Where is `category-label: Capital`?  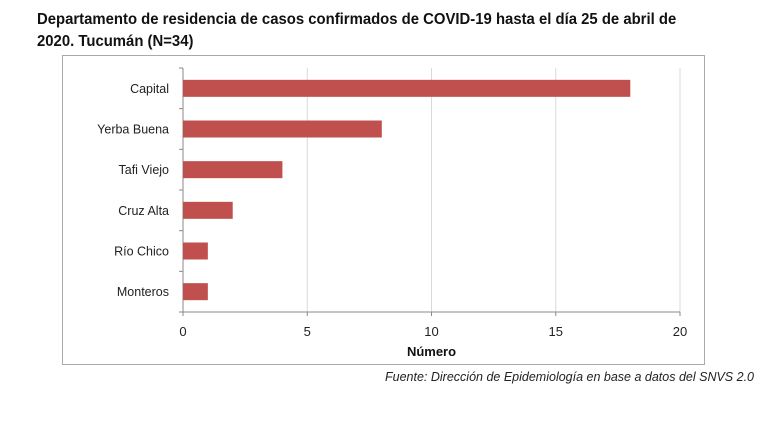
category-label: Capital is located at coordinates (149, 89).